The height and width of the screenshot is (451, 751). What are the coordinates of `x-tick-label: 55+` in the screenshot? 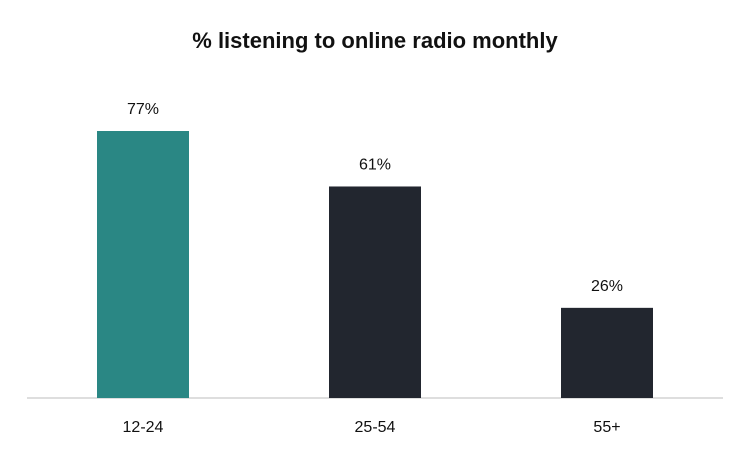 It's located at (606, 427).